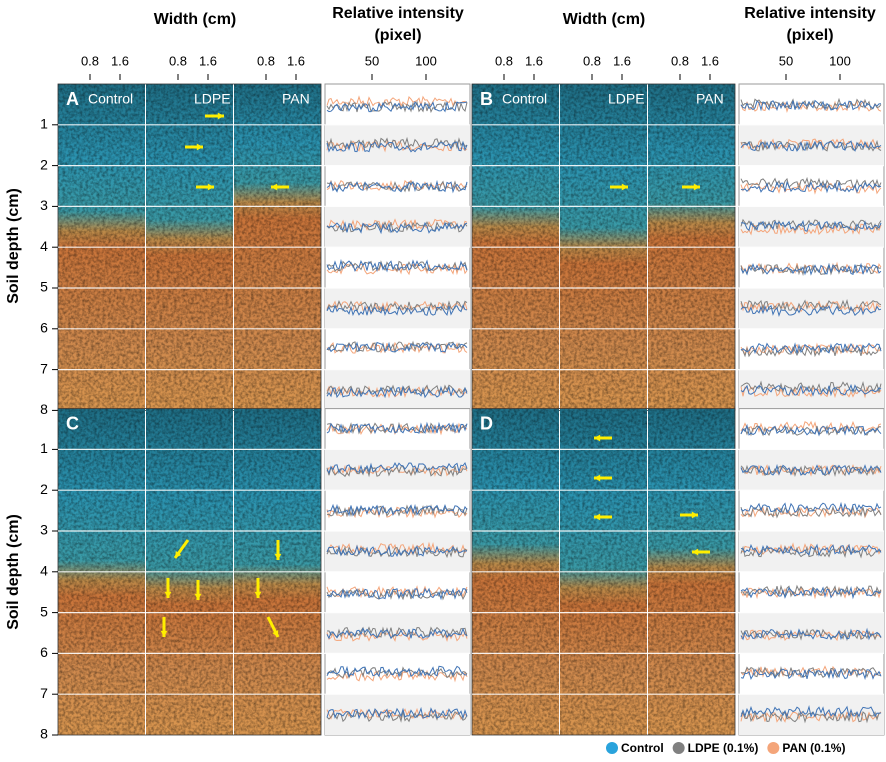 The height and width of the screenshot is (762, 886). I want to click on depth-tick-label: 3, so click(44, 530).